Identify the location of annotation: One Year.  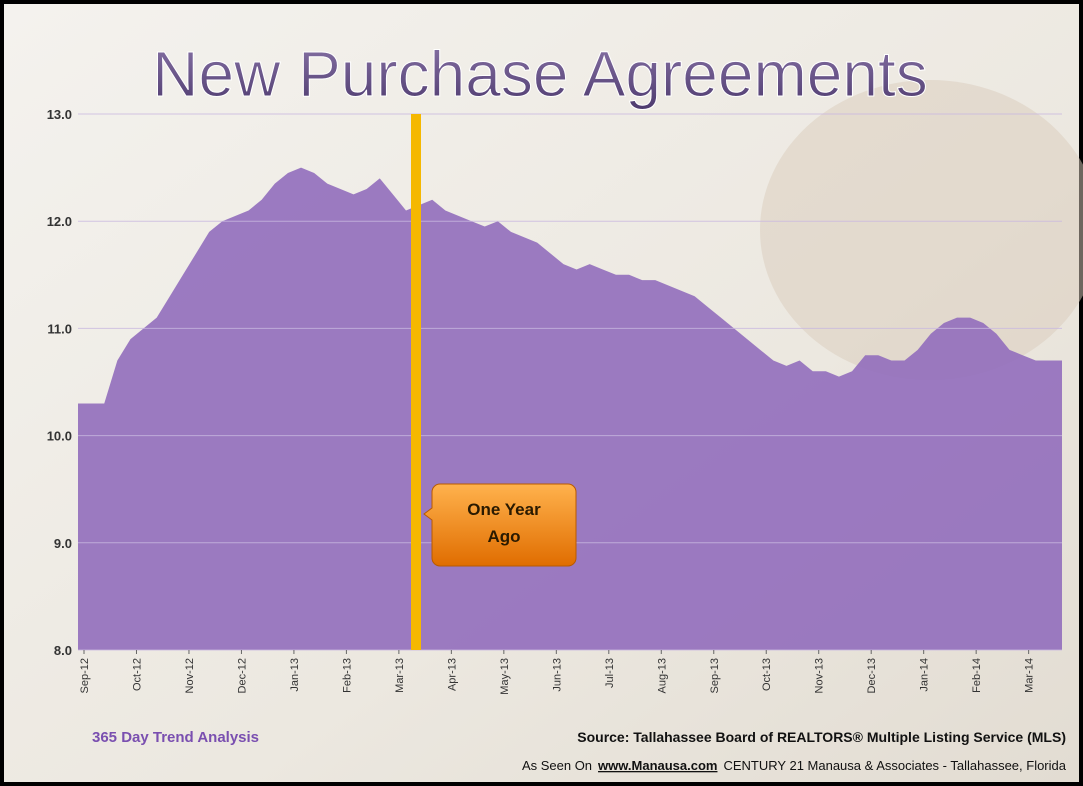
(504, 509).